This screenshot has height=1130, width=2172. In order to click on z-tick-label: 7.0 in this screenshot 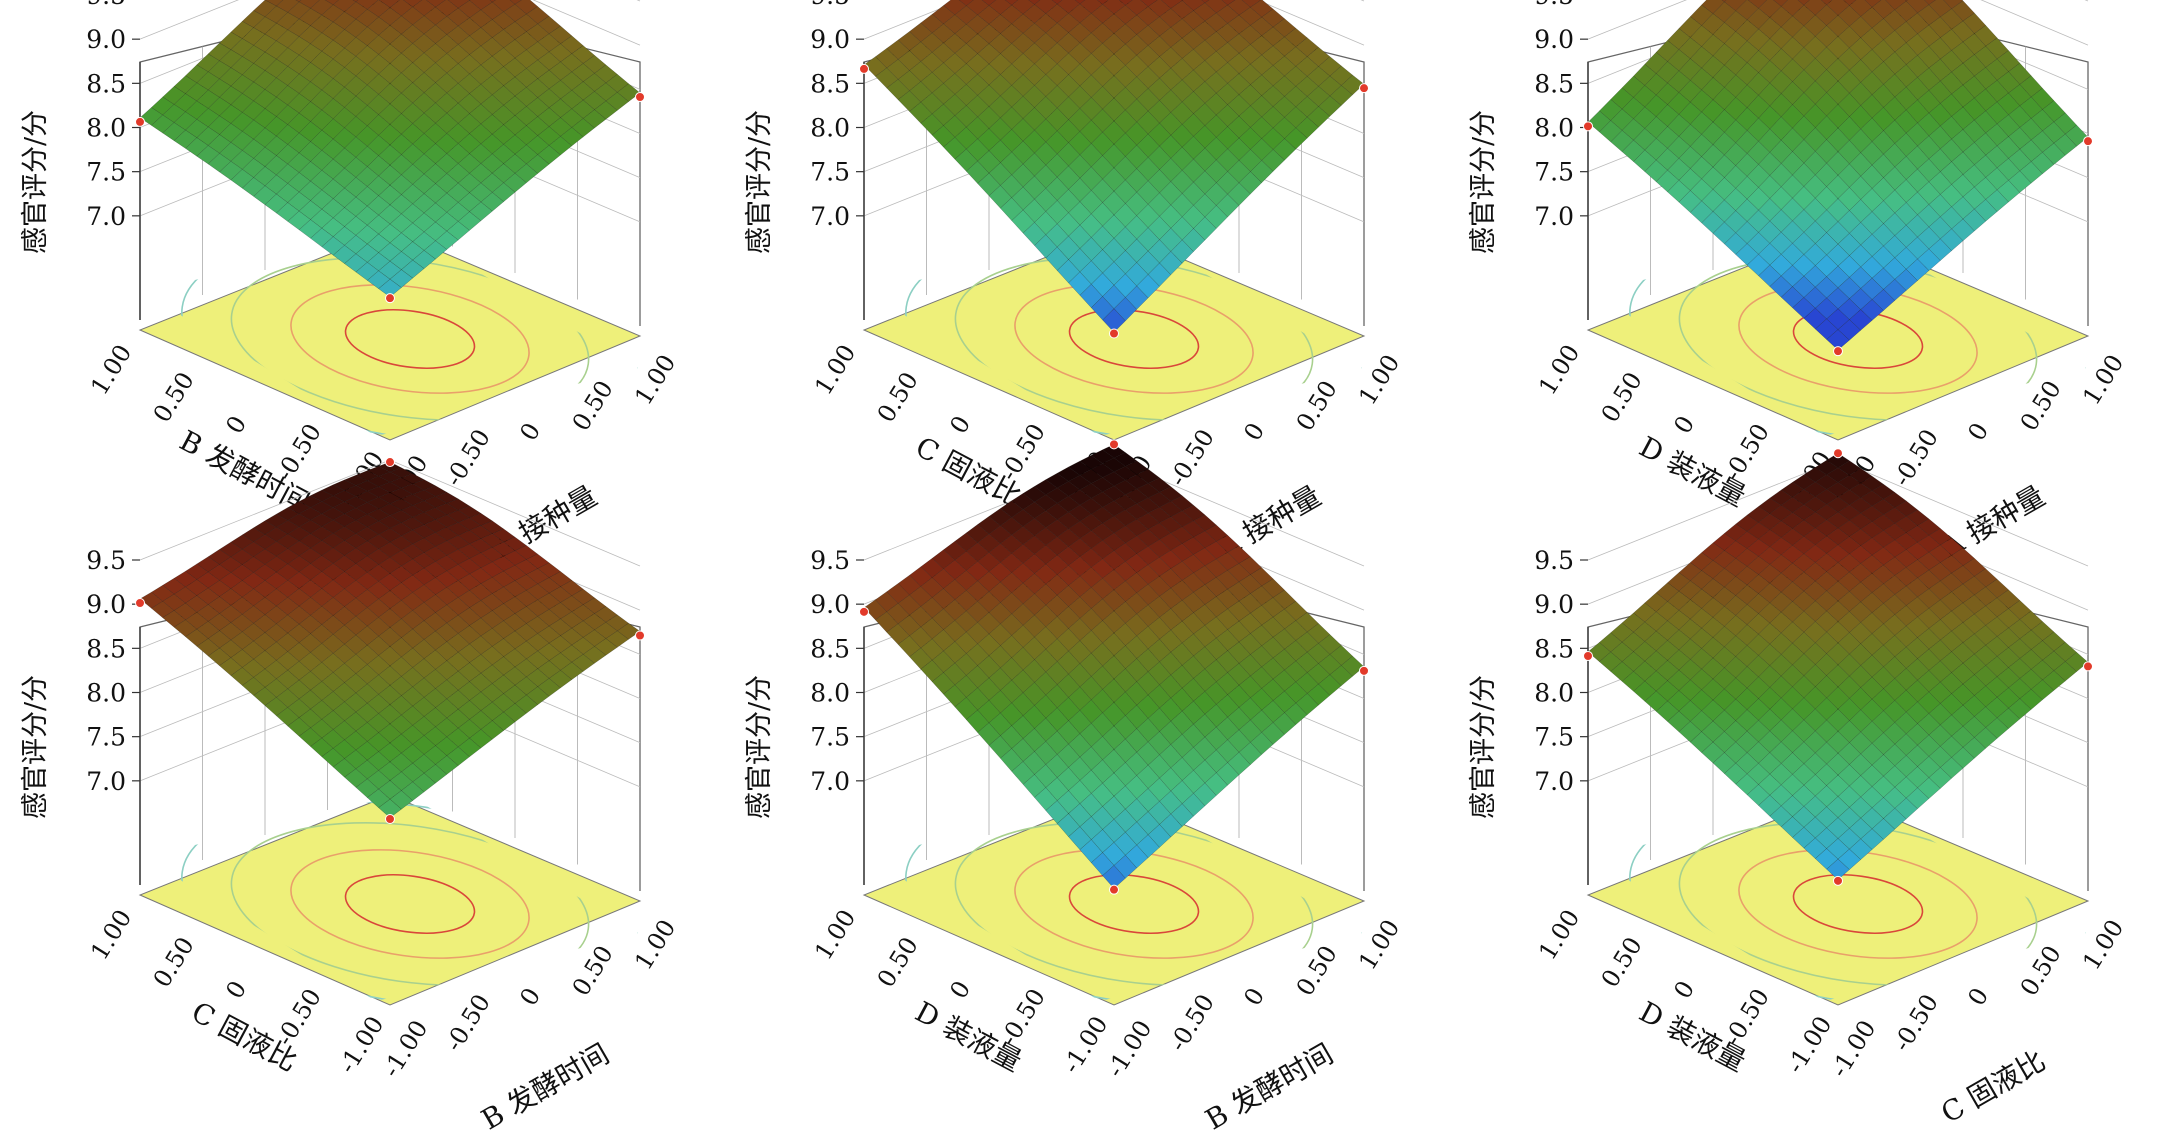, I will do `click(1554, 781)`.